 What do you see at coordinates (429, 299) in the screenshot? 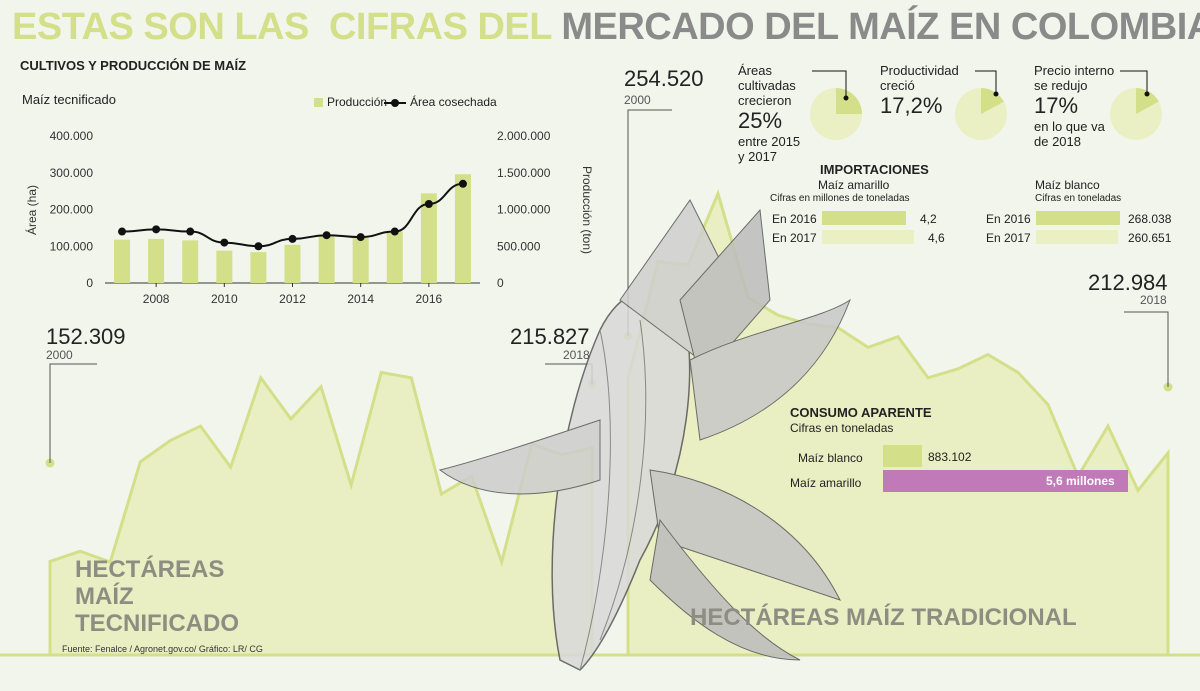
I see `x-tick-label: 2016` at bounding box center [429, 299].